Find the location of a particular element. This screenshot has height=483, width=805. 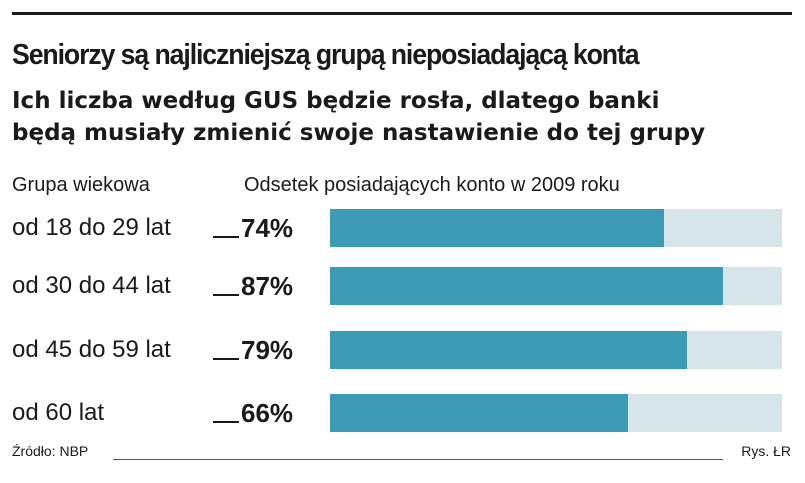

bar-row: od 60 lat 66% is located at coordinates (402, 413).